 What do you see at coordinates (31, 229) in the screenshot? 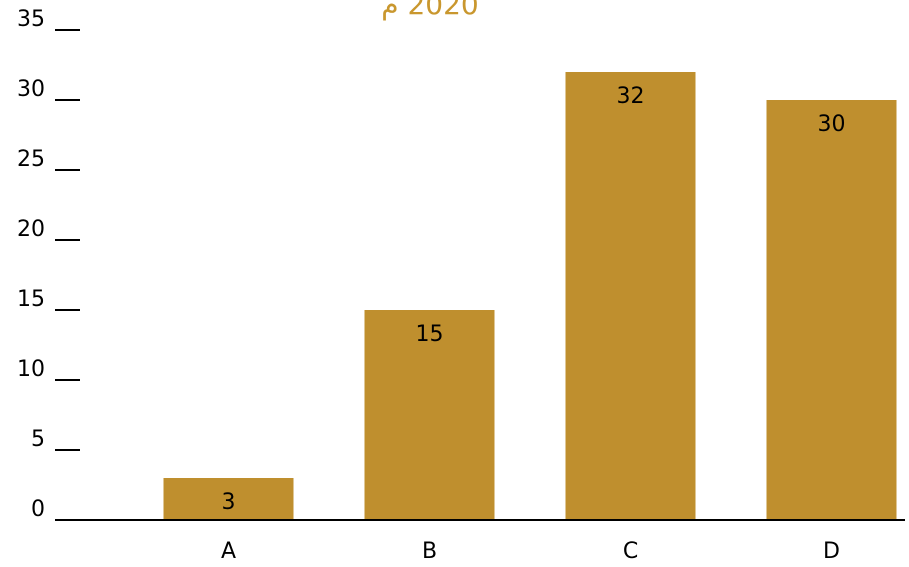
I see `y-tick-label: 20` at bounding box center [31, 229].